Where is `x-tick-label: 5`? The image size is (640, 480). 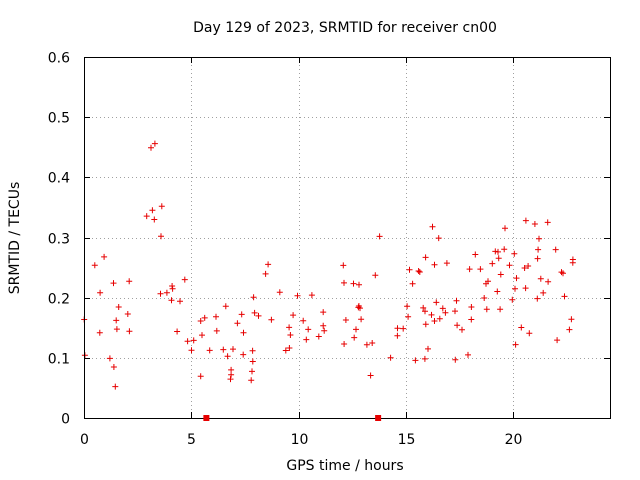 x-tick-label: 5 is located at coordinates (191, 440).